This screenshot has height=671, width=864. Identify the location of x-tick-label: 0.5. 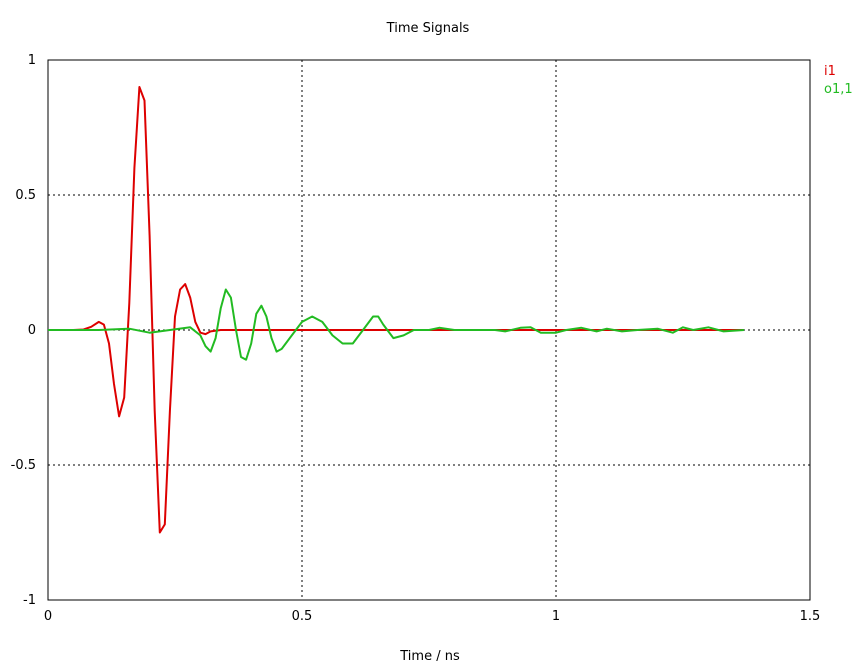
(302, 616).